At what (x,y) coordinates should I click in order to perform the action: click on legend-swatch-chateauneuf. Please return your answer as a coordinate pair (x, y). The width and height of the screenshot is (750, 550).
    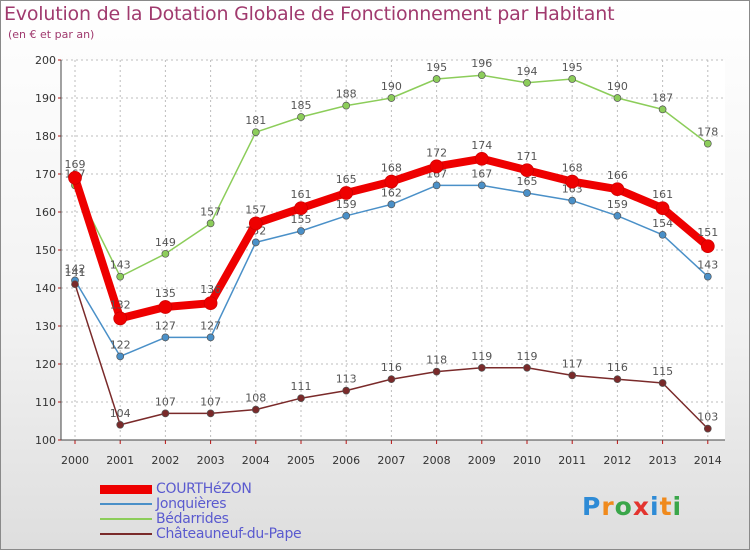
    Looking at the image, I should click on (126, 534).